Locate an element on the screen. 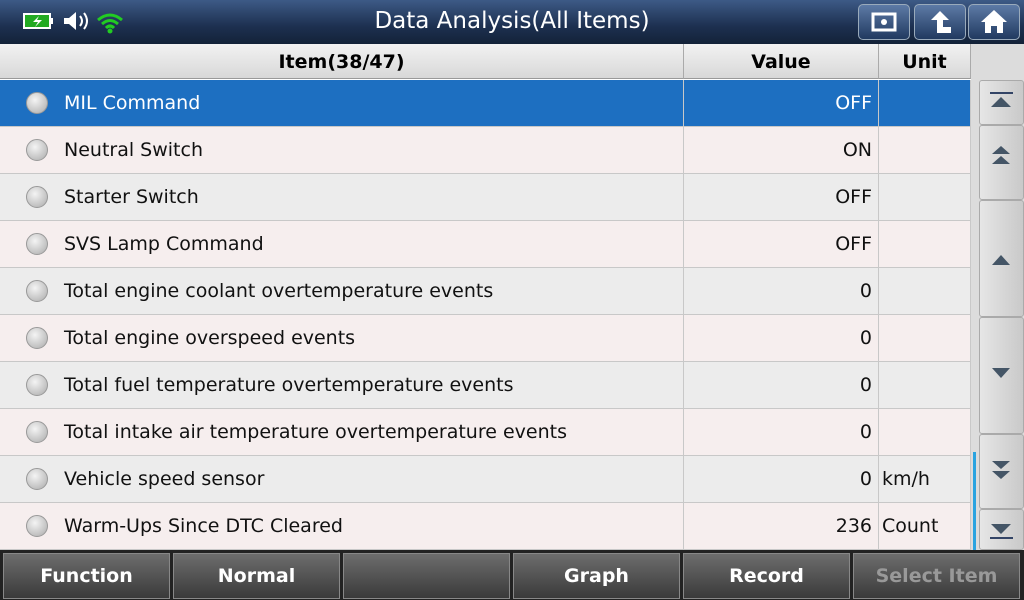 The image size is (1024, 600). table-row: Starter Switch OFF is located at coordinates (485, 197).